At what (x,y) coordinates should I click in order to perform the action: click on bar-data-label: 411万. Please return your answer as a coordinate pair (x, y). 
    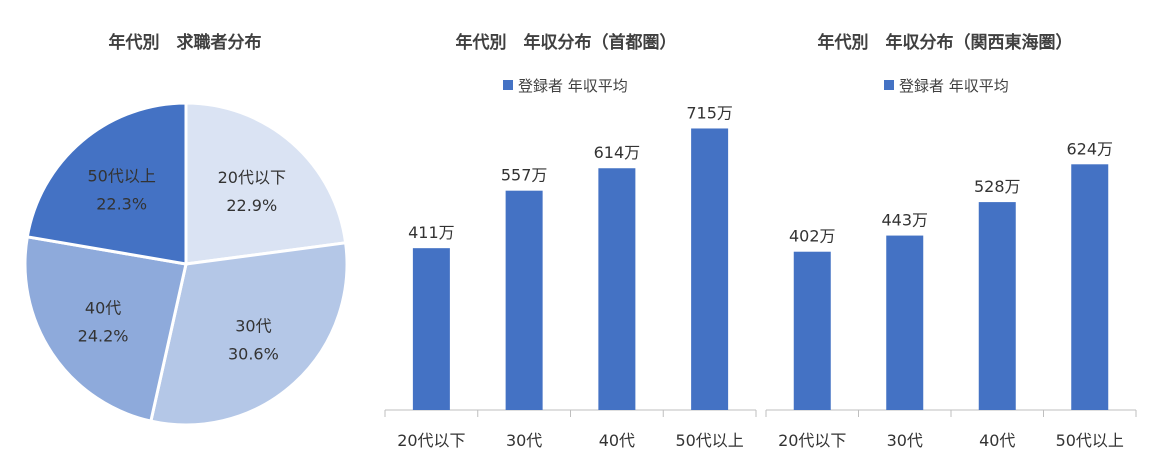
    Looking at the image, I should click on (431, 232).